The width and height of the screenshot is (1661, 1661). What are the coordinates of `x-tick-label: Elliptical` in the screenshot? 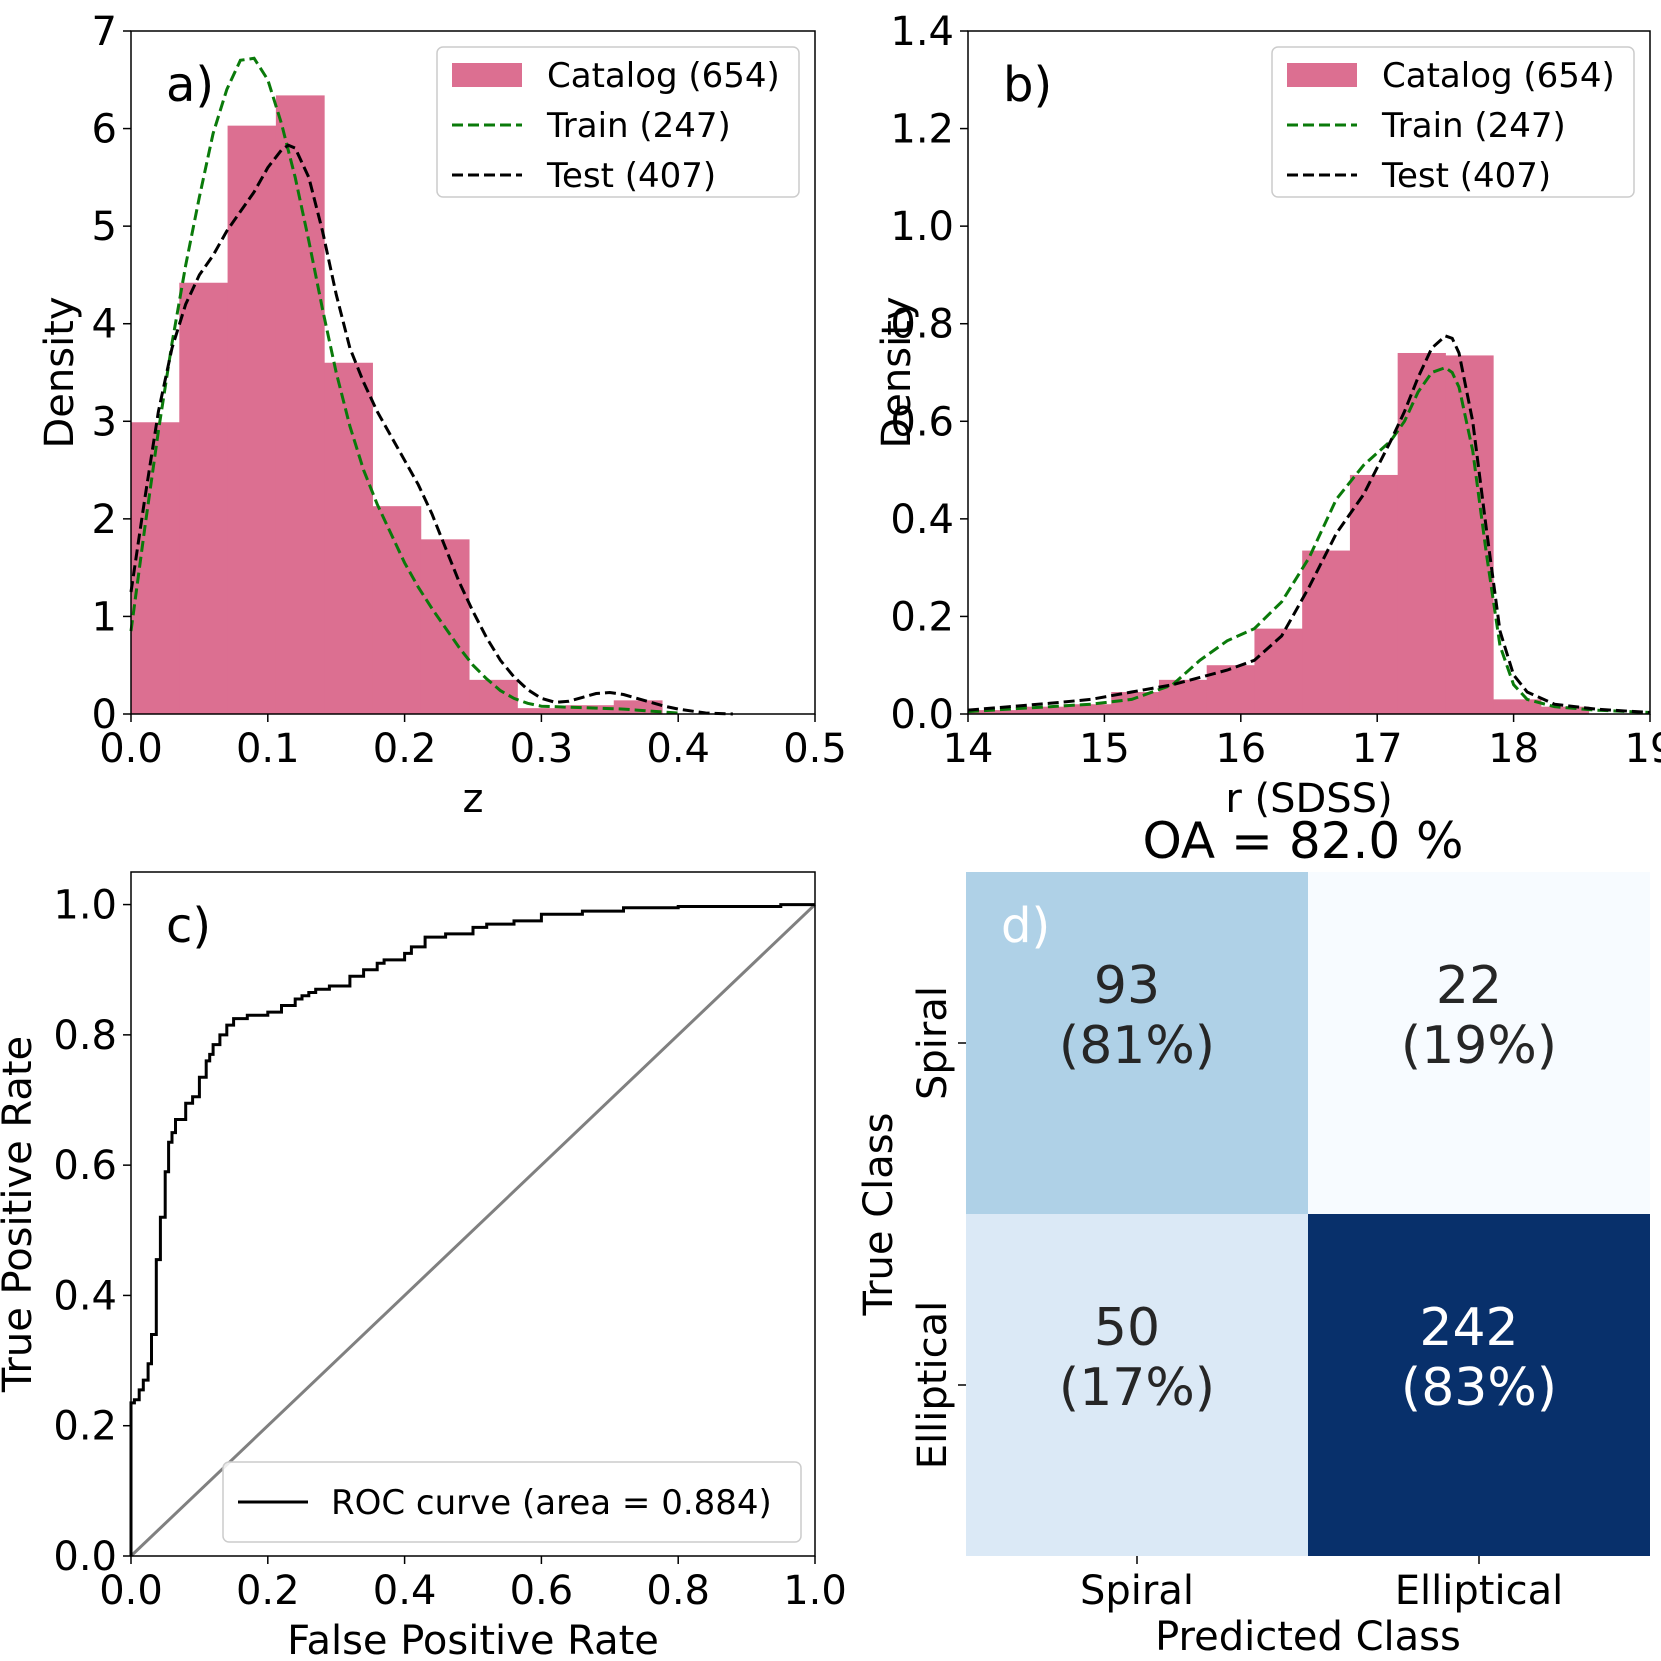 It's located at (1479, 1591).